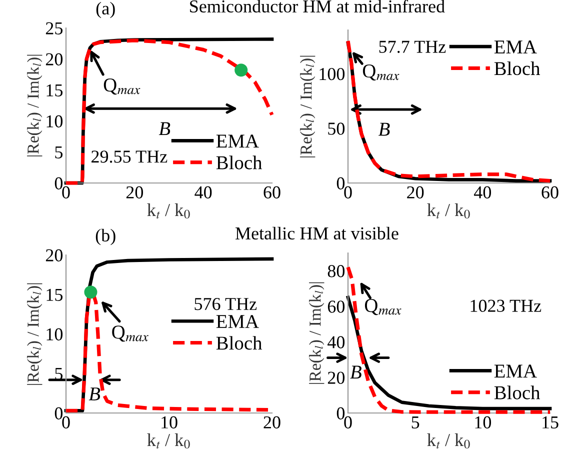  What do you see at coordinates (106, 237) in the screenshot?
I see `chart-subtitle: (b)` at bounding box center [106, 237].